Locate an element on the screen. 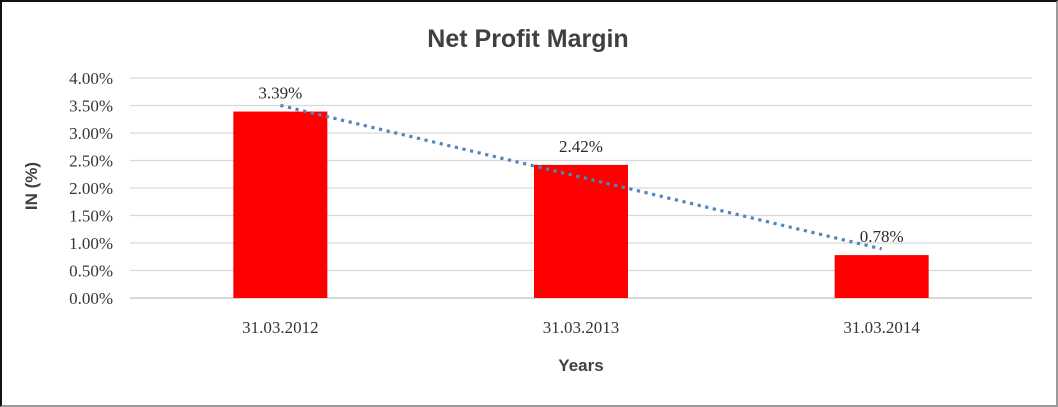 This screenshot has width=1058, height=407. bar-value-label: 0.78% is located at coordinates (882, 236).